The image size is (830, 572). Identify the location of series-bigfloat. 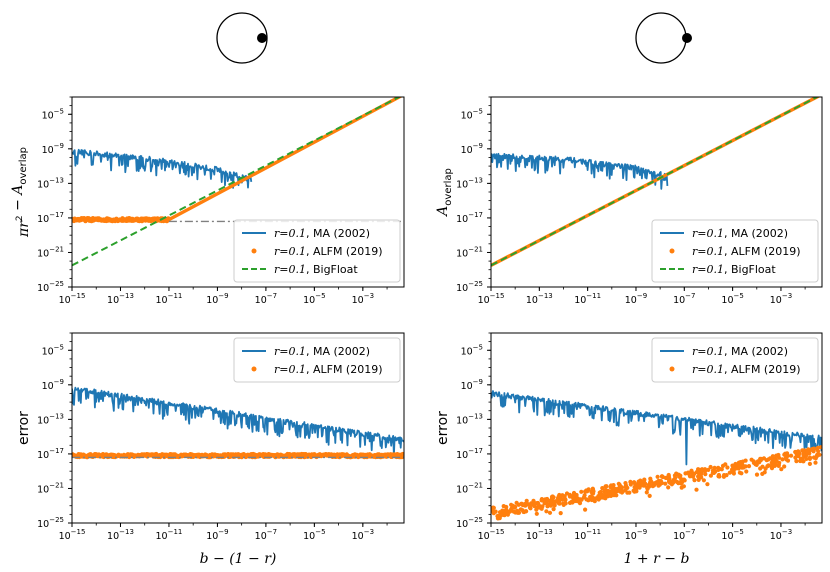
(655, 182).